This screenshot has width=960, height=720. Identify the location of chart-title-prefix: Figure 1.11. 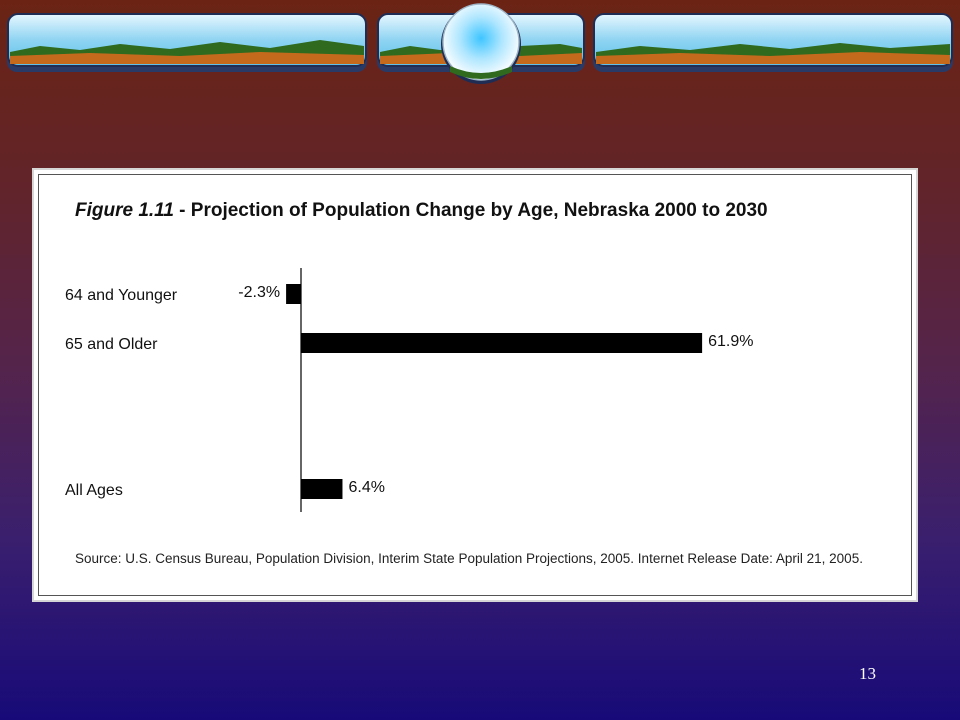
(124, 210).